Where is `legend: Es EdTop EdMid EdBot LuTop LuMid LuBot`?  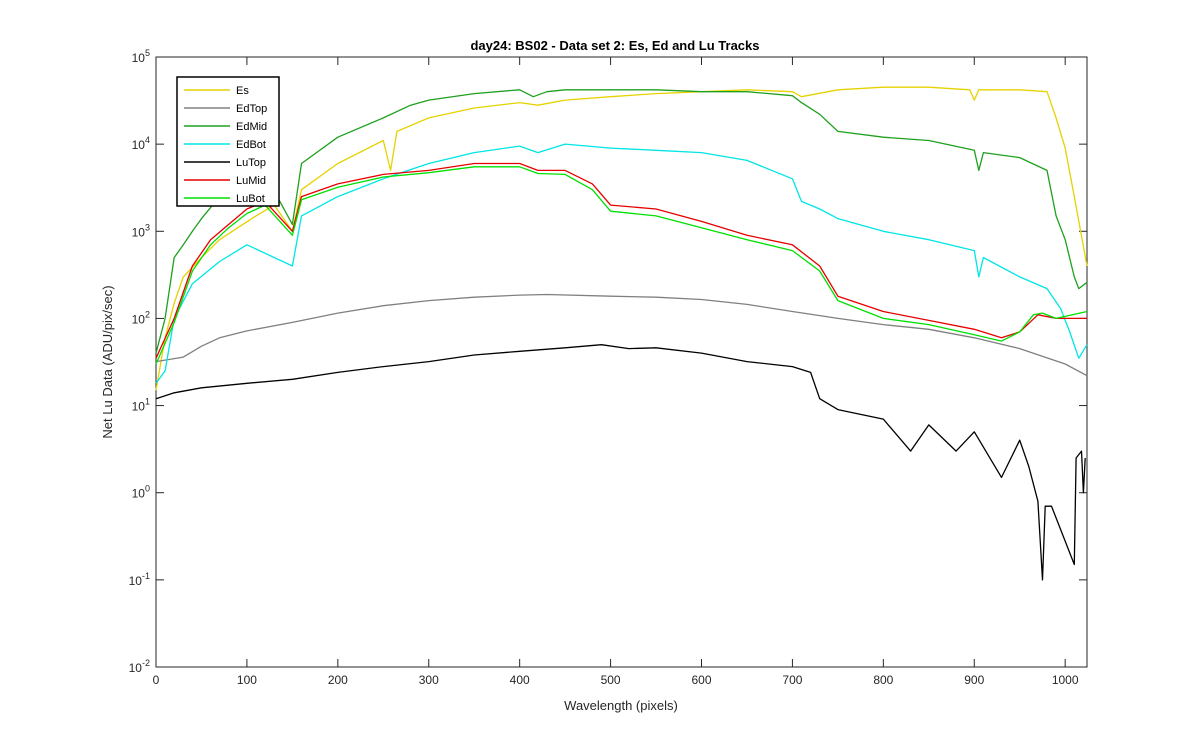
legend: Es EdTop EdMid EdBot LuTop LuMid LuBot is located at coordinates (228, 141).